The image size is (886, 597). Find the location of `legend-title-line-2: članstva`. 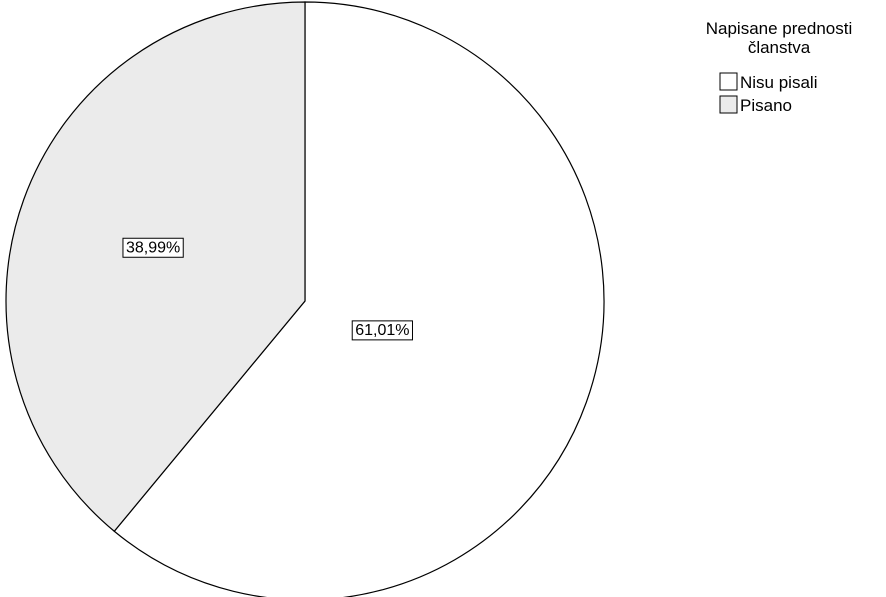

legend-title-line-2: članstva is located at coordinates (779, 47).